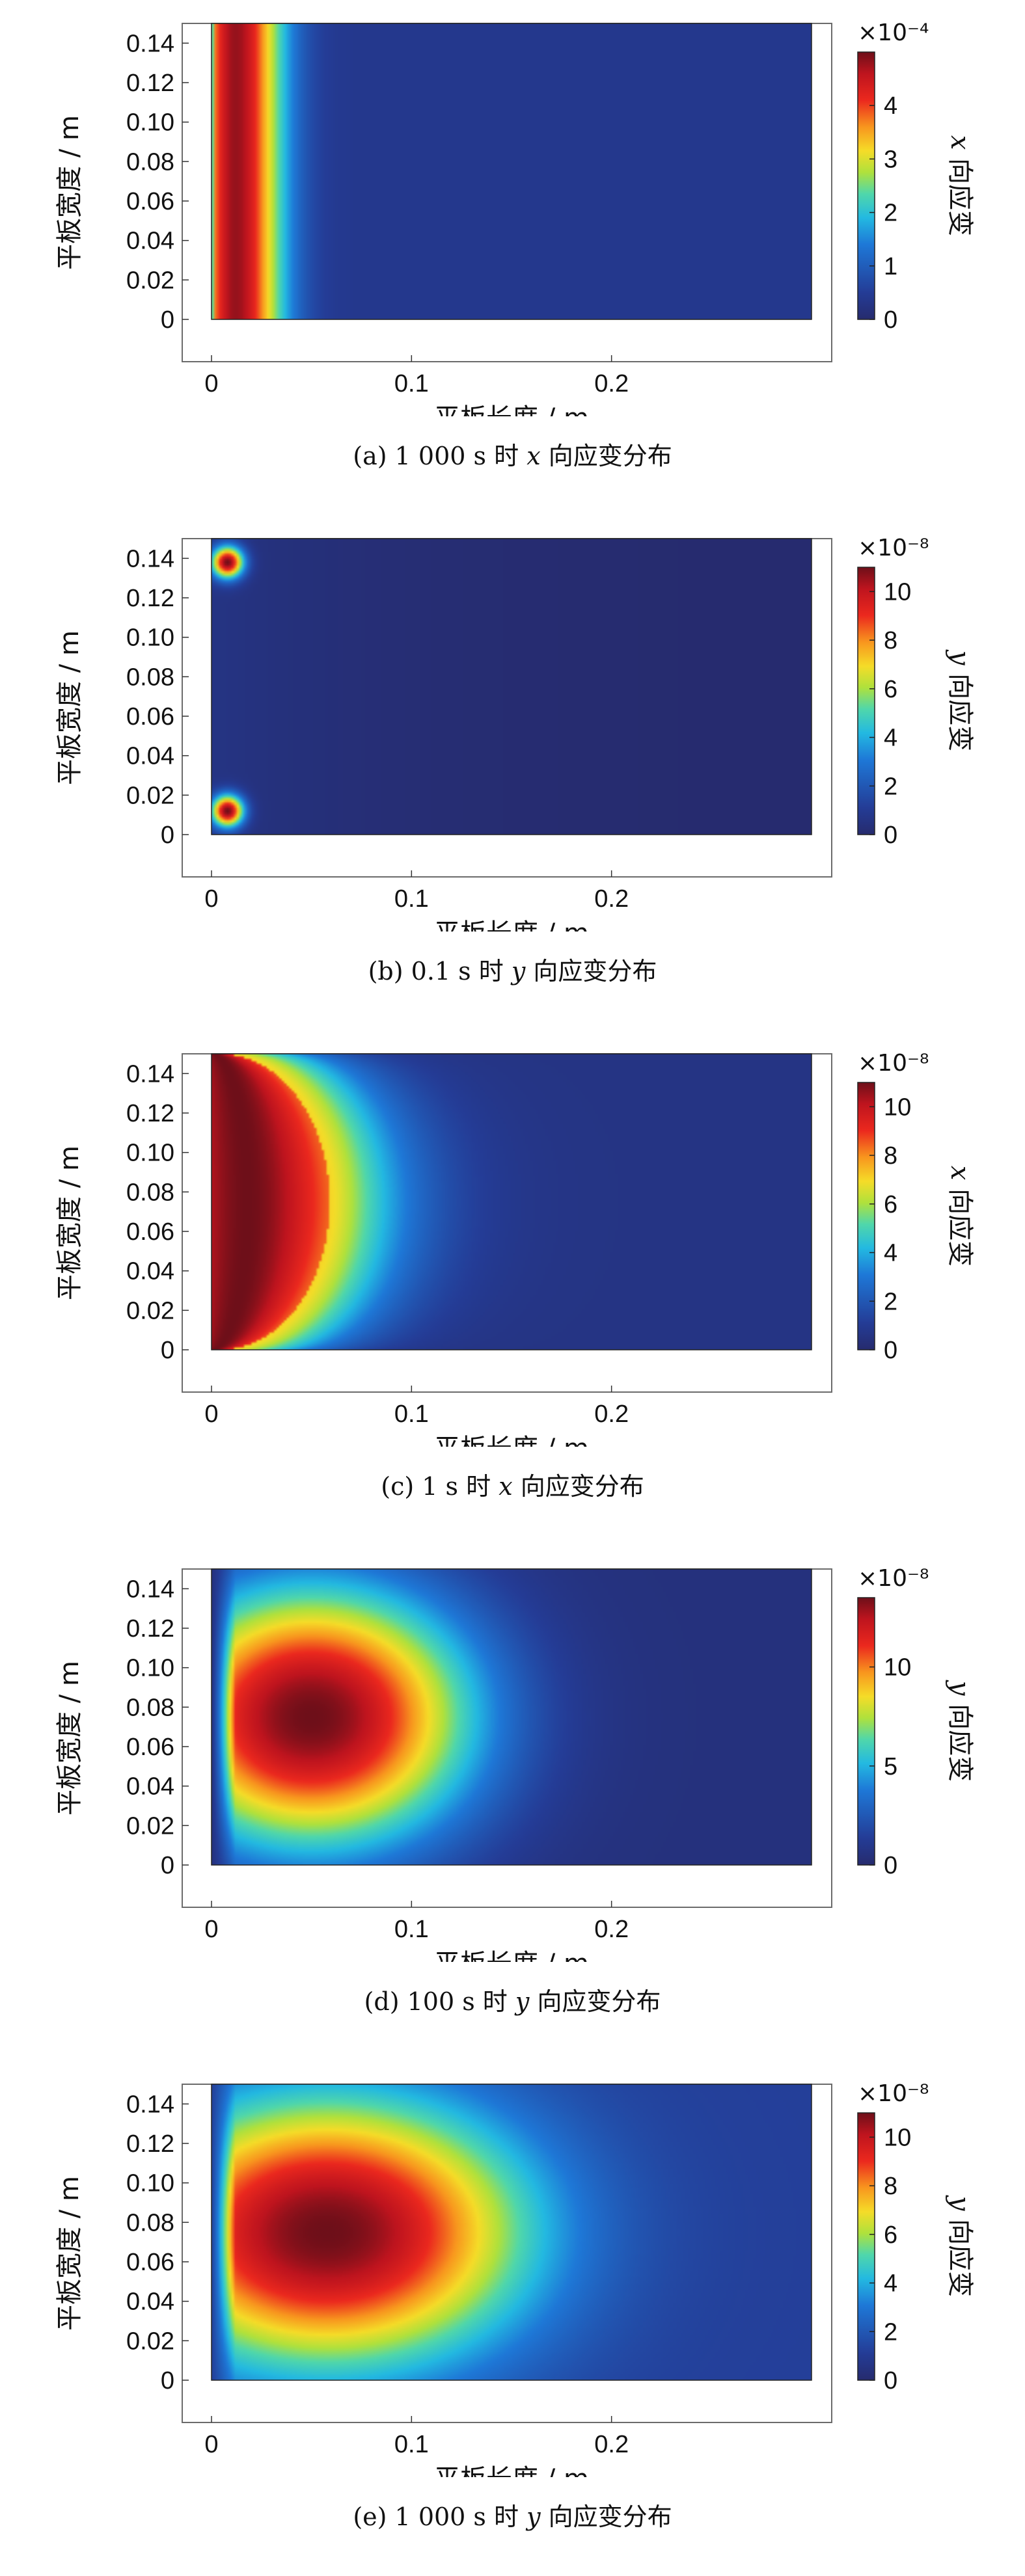 The width and height of the screenshot is (1025, 2576). I want to click on colorbar-label-var: y, so click(960, 2203).